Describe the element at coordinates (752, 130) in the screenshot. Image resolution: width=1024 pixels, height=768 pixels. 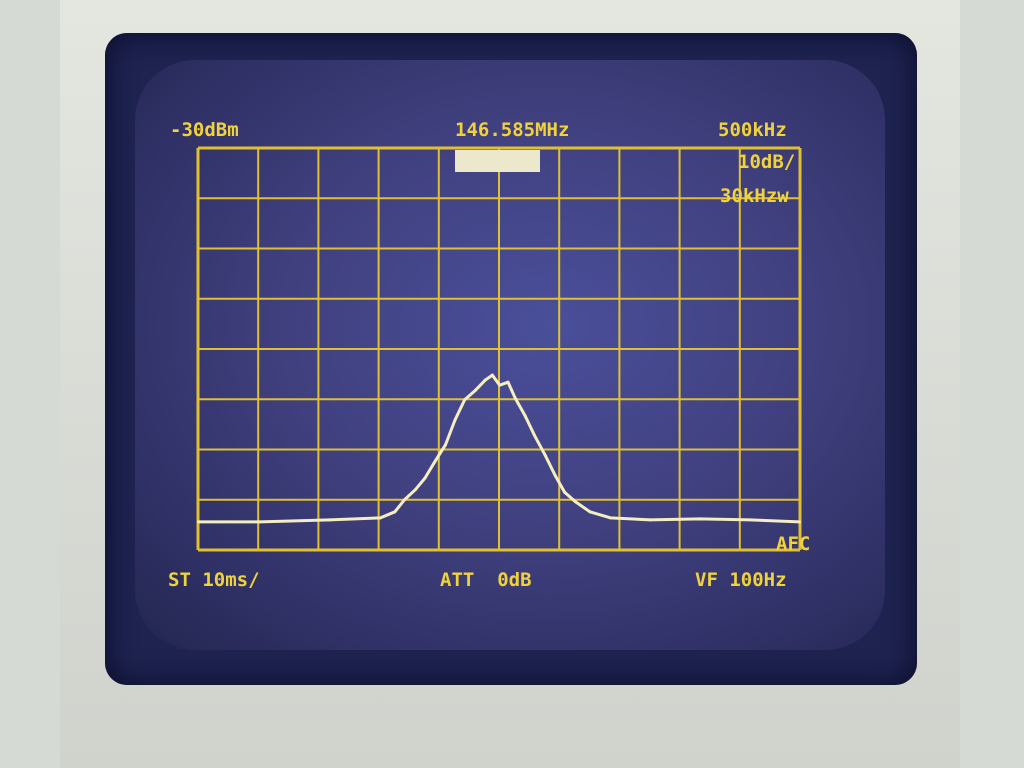
I see `span-per-div: 500kHz` at that location.